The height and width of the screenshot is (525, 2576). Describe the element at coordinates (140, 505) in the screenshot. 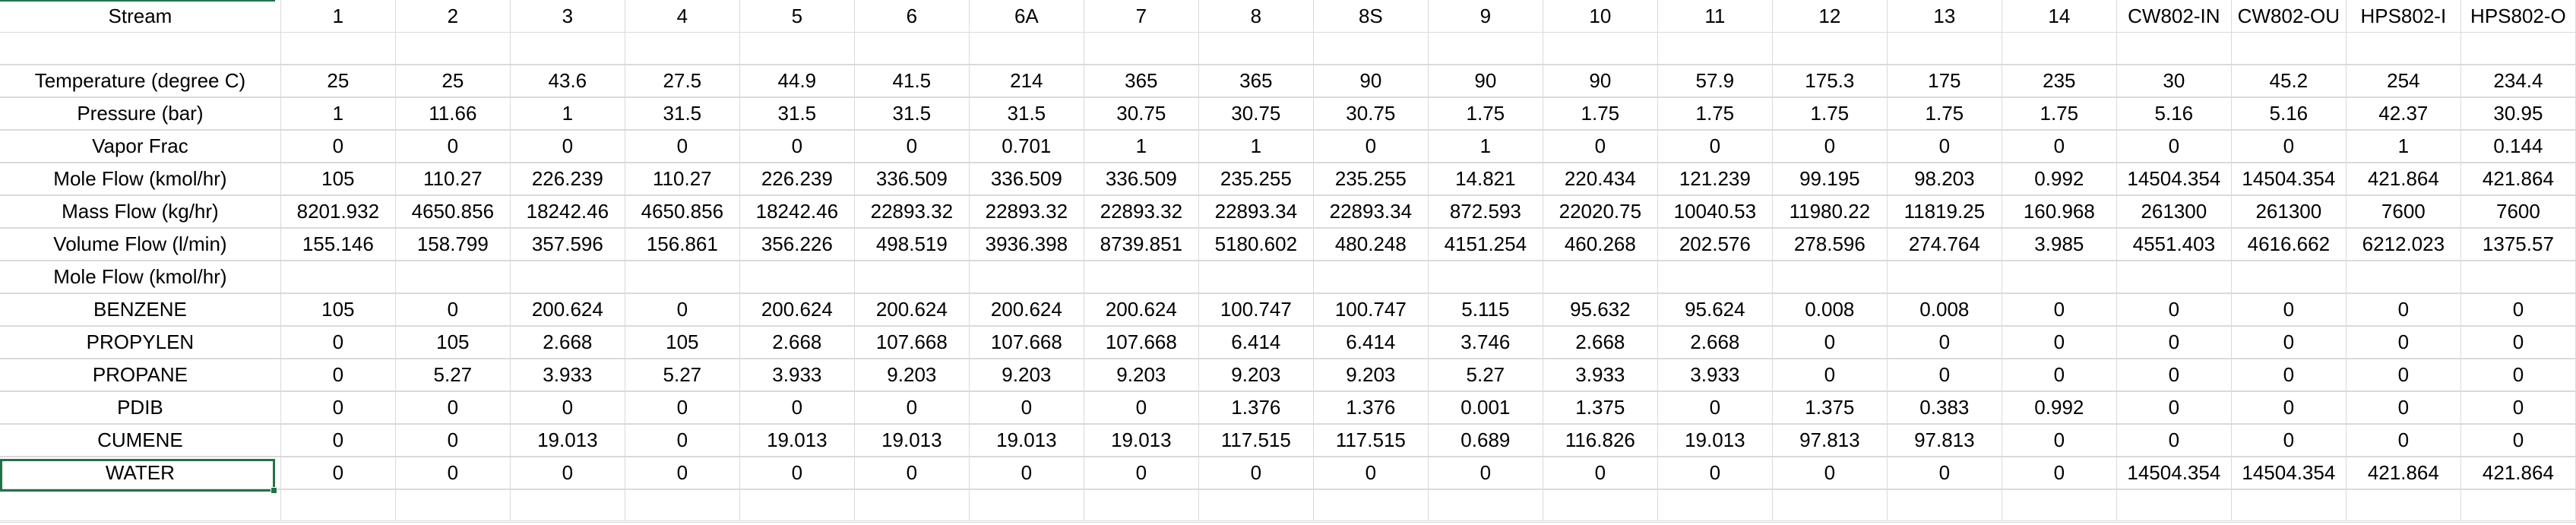

I see `row-label-cell` at that location.